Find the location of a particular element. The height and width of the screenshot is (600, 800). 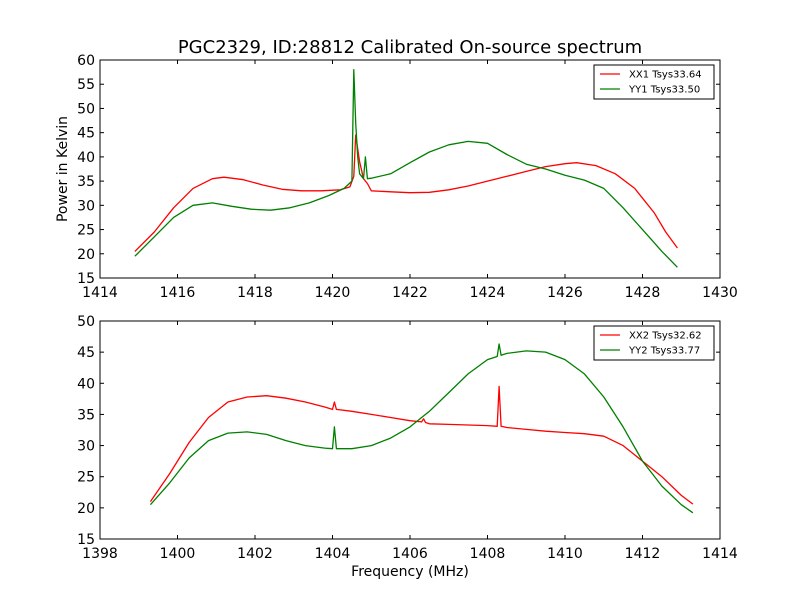

bottom-x-axis-label: Frequency (MHz) is located at coordinates (410, 572).